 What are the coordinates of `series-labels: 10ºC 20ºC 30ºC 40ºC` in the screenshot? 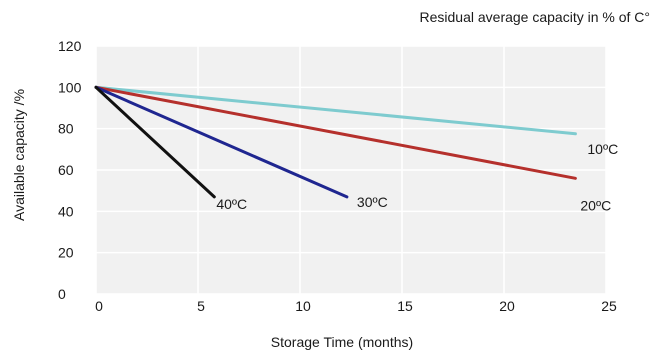 It's located at (417, 177).